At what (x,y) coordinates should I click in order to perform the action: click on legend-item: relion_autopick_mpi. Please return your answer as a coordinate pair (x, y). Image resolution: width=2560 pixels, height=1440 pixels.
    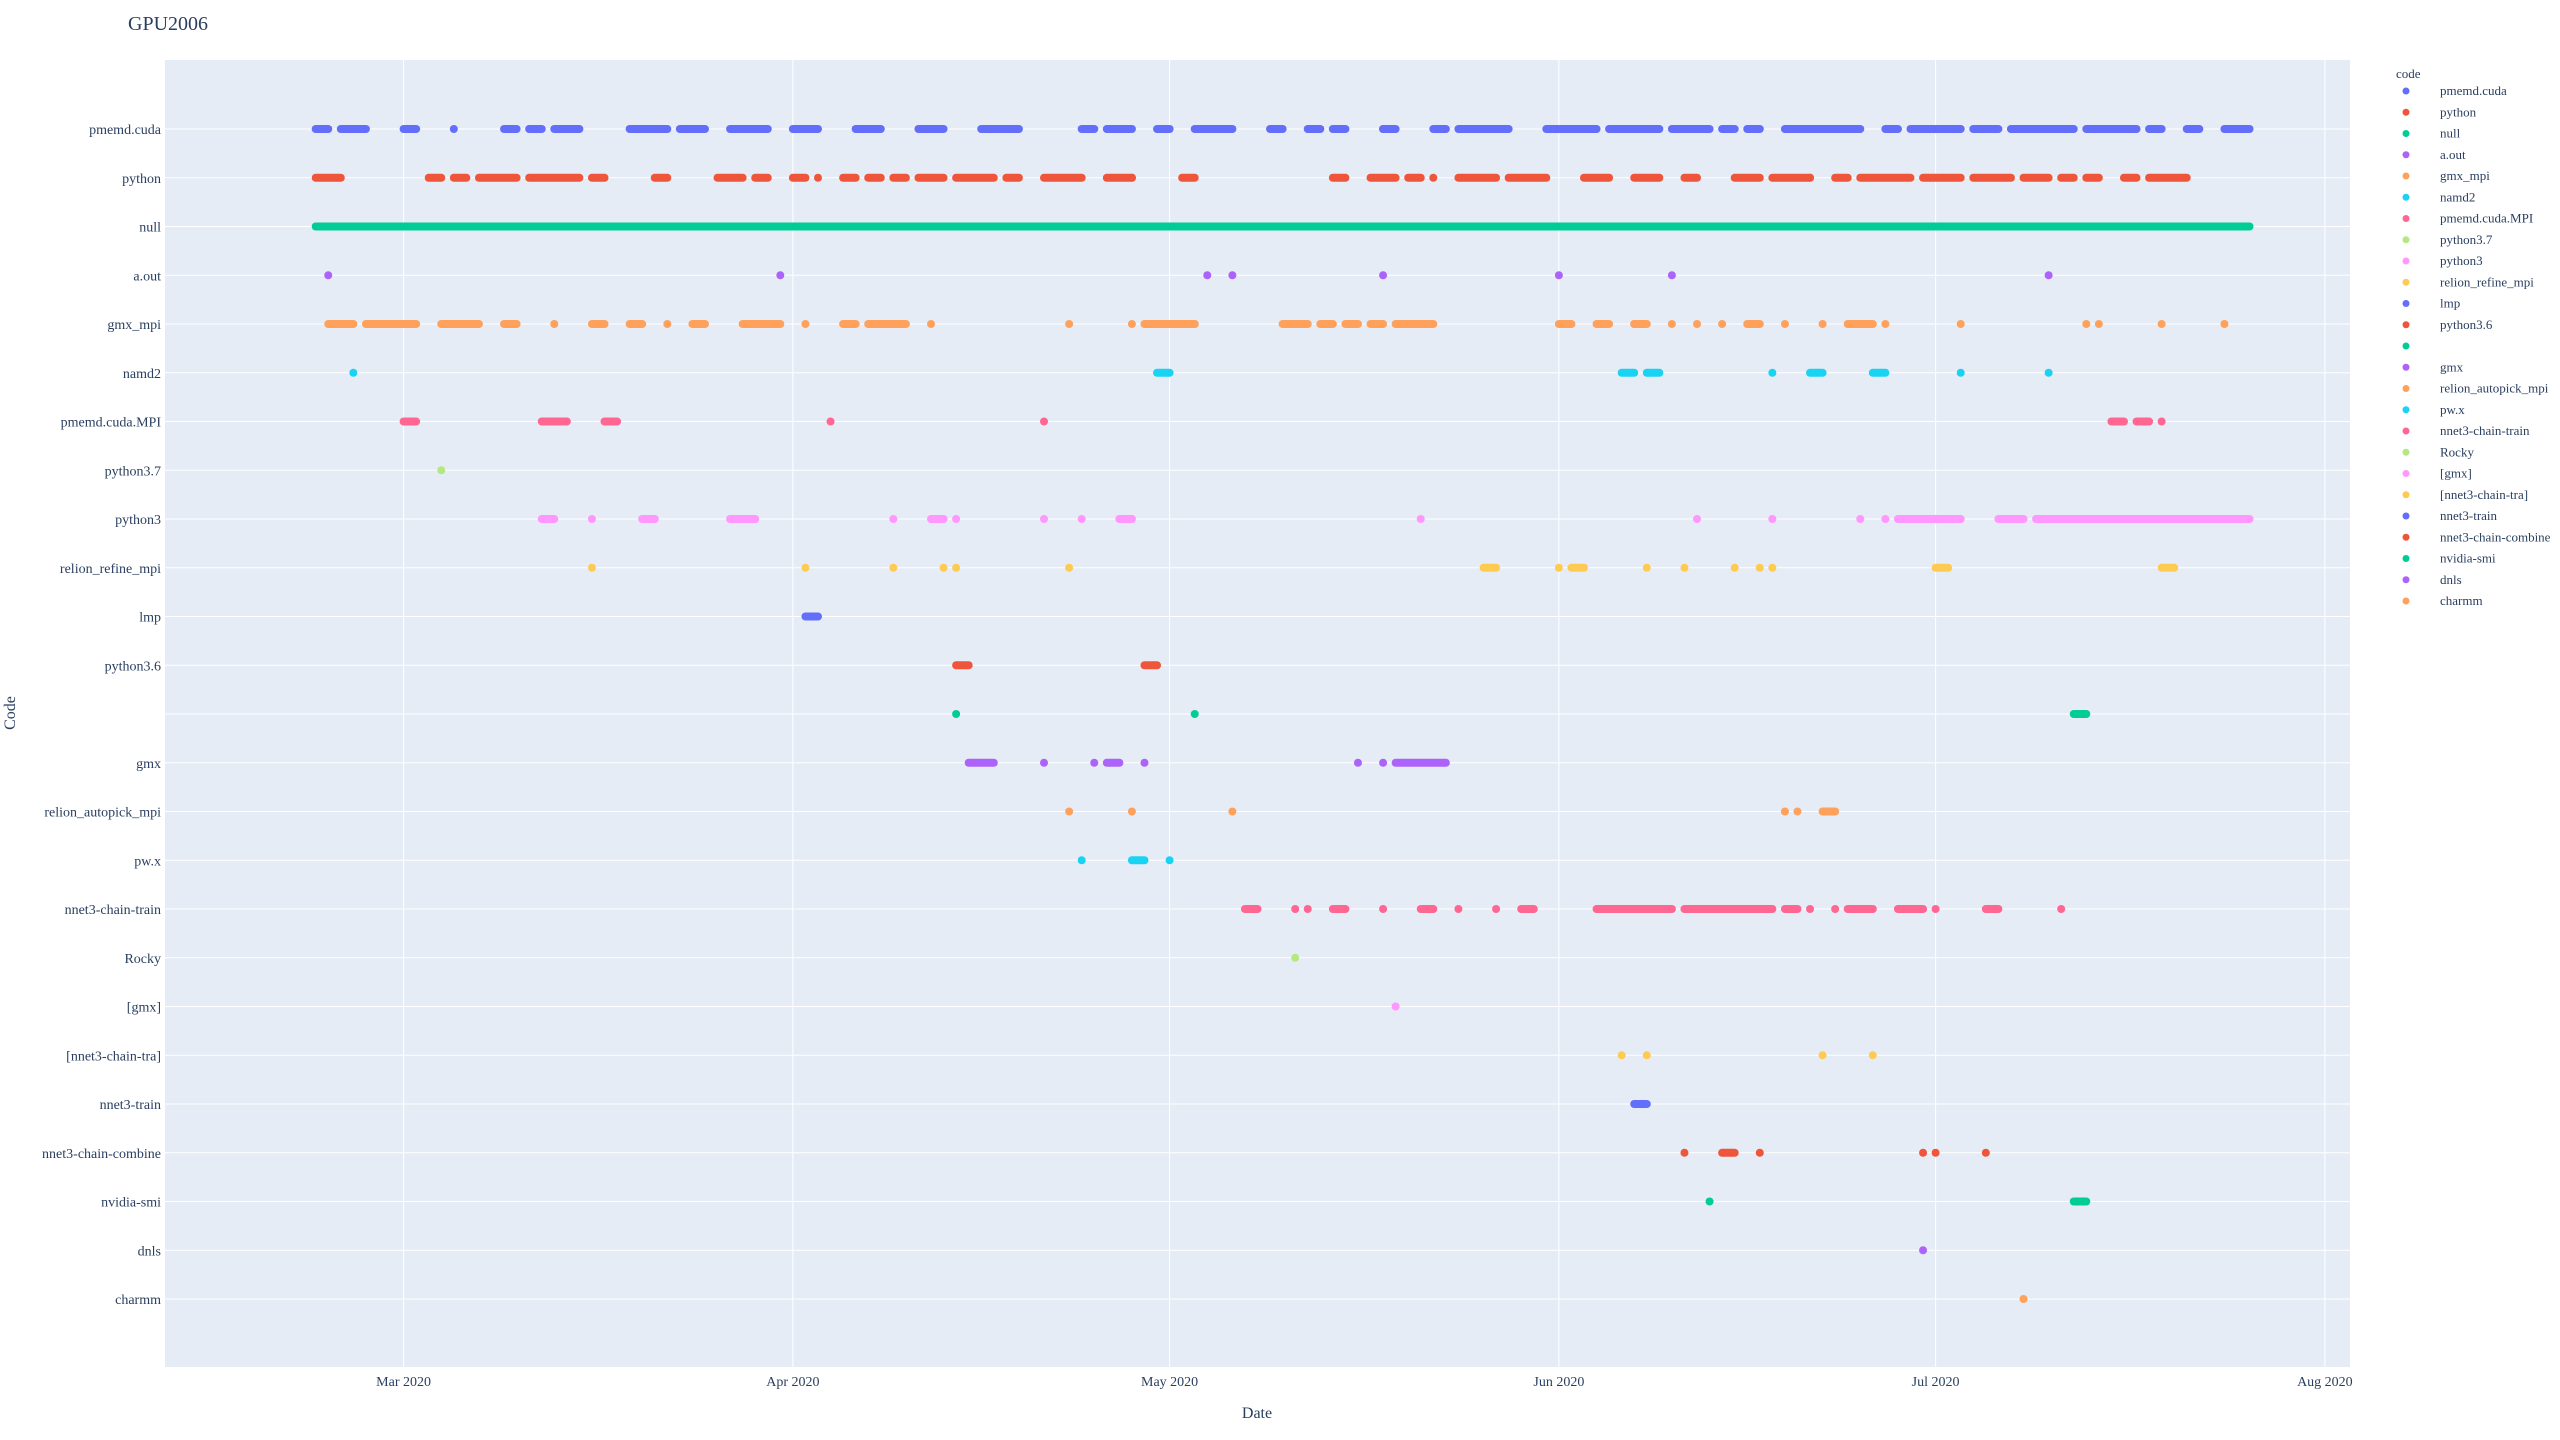
    Looking at the image, I should click on (2475, 388).